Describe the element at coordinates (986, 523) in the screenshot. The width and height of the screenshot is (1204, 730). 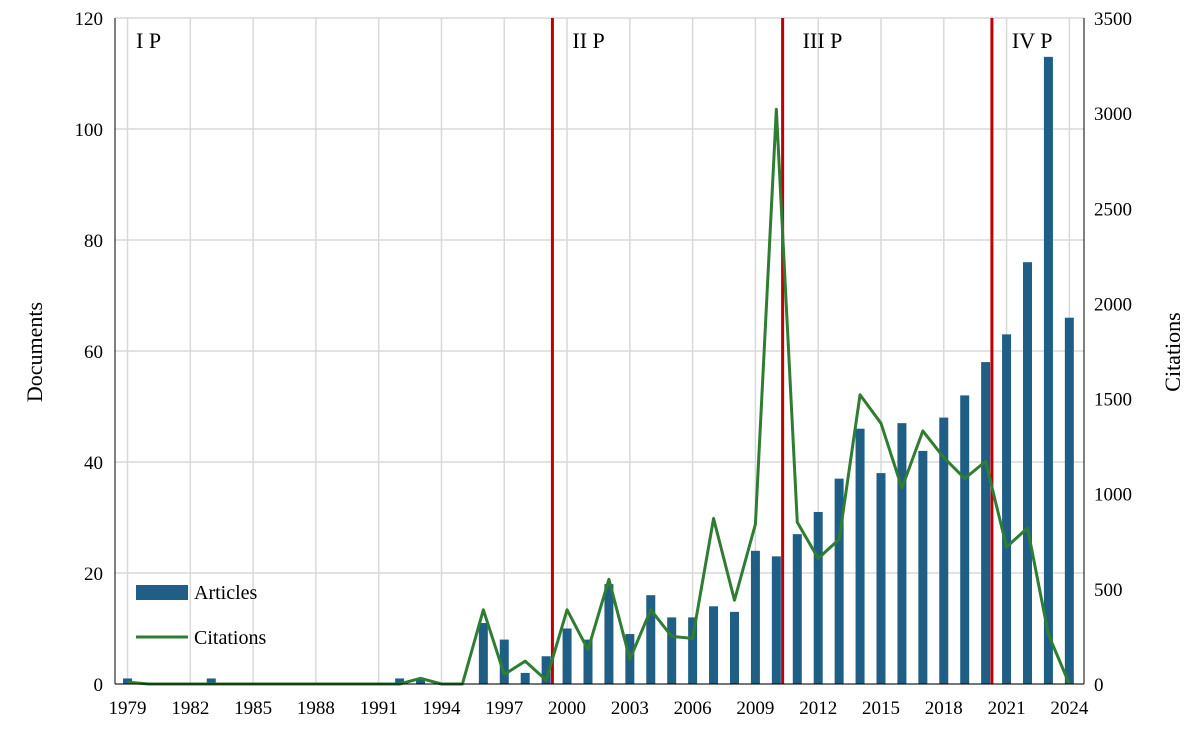
I see `bar-articles-2020` at that location.